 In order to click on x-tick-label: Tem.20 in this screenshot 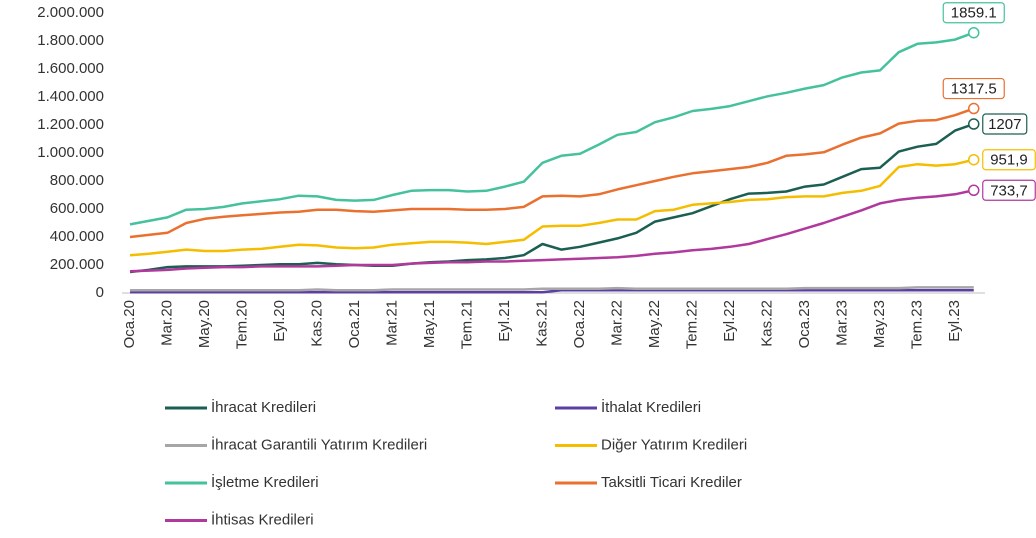, I will do `click(241, 324)`.